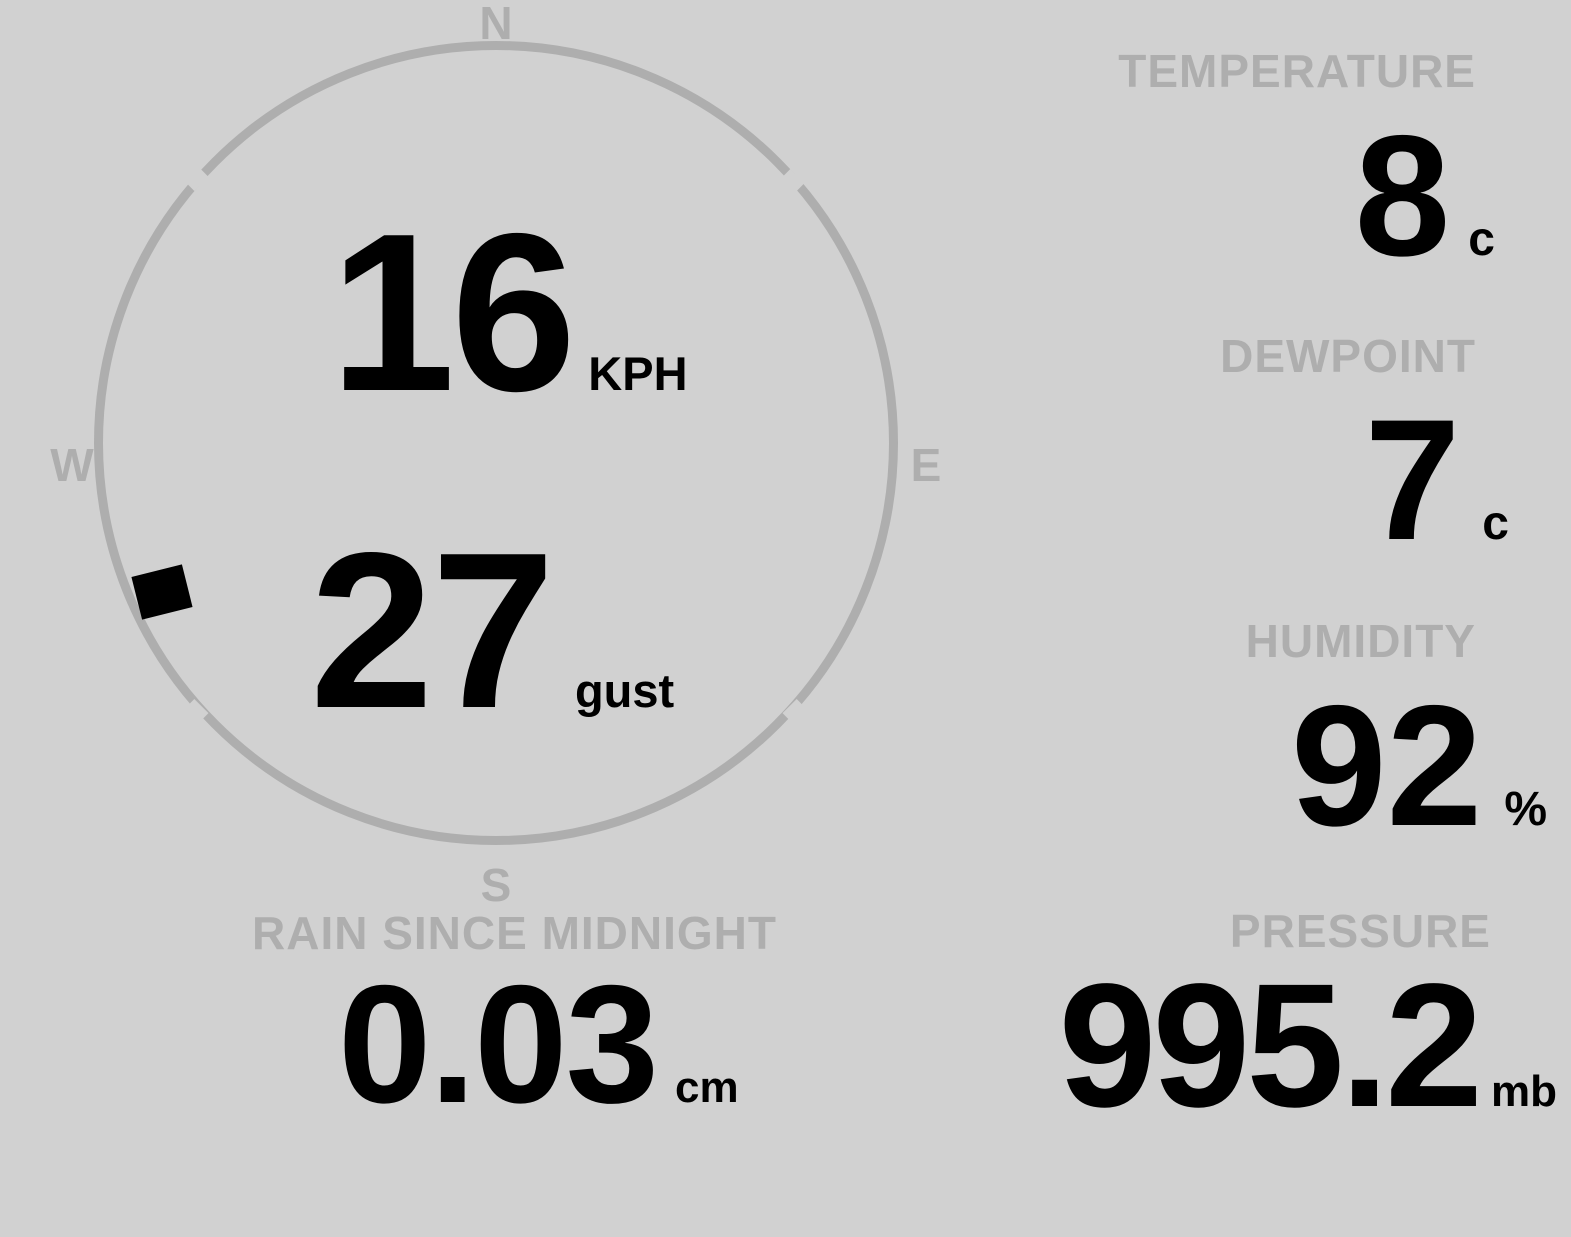  Describe the element at coordinates (1495, 523) in the screenshot. I see `dewpoint-unit: c` at that location.